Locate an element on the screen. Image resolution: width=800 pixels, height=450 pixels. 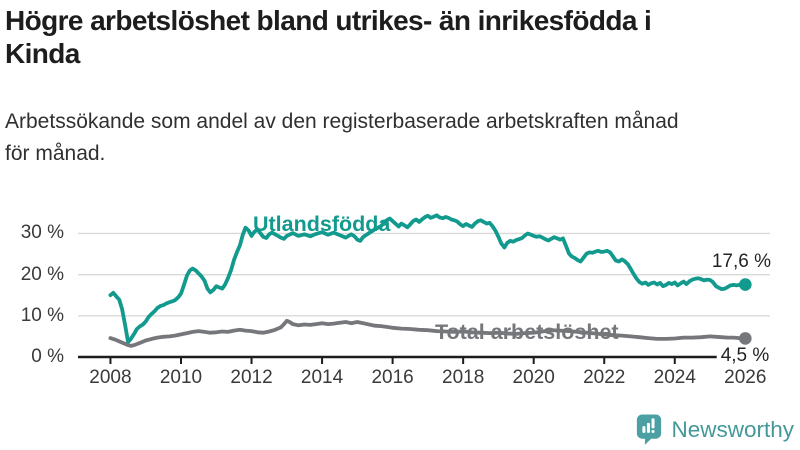
page-title-line-2: Kinda is located at coordinates (42, 53).